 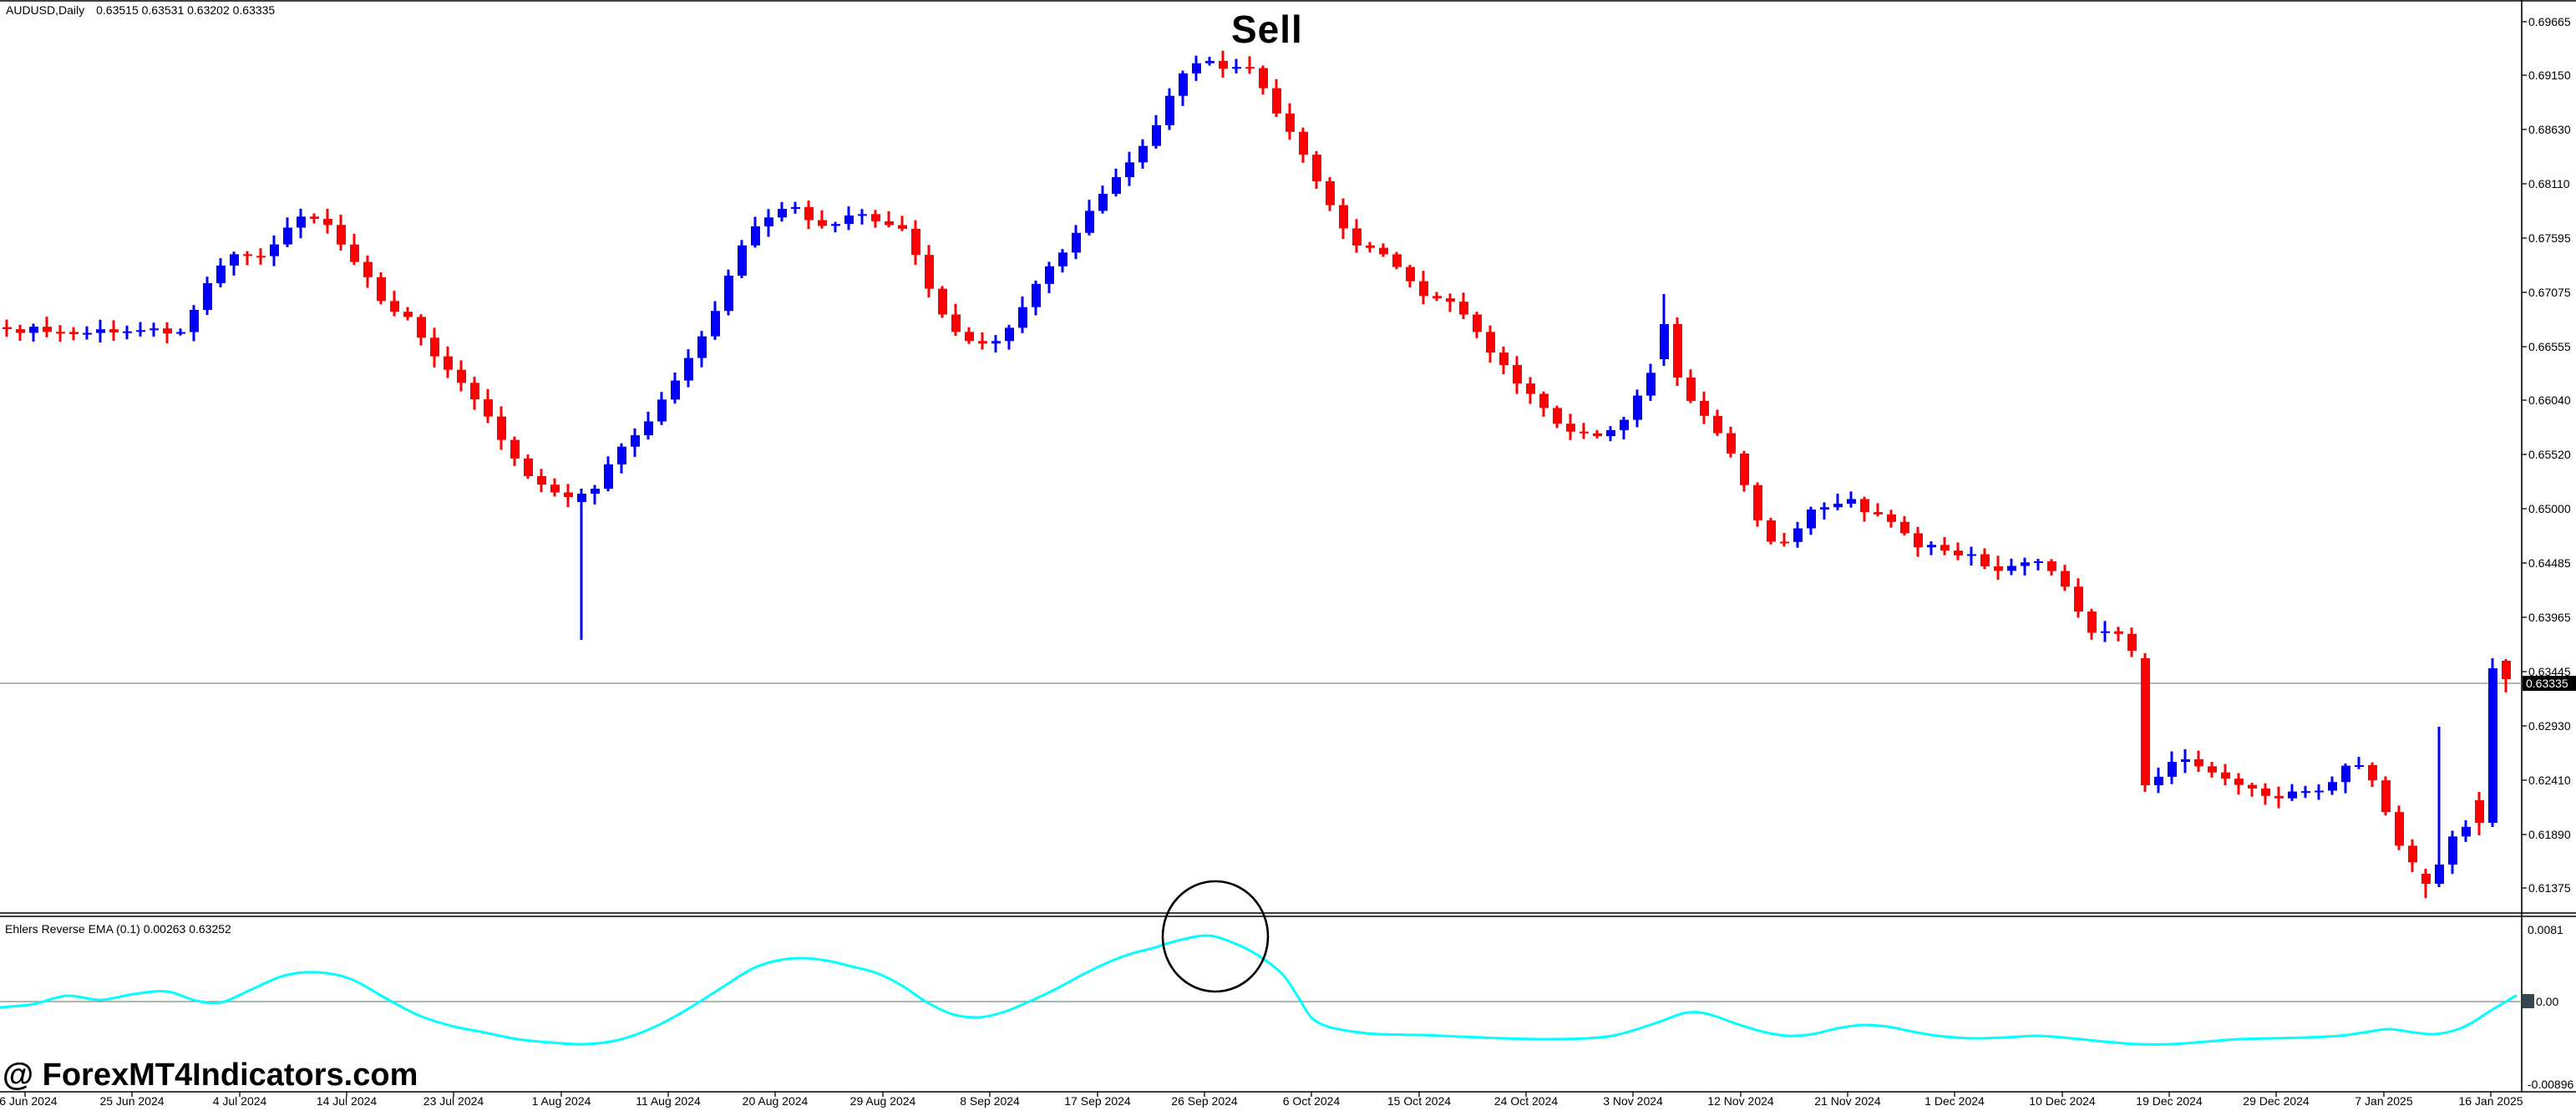 I want to click on date-axis-label: 12 Nov 2024, so click(x=1740, y=1101).